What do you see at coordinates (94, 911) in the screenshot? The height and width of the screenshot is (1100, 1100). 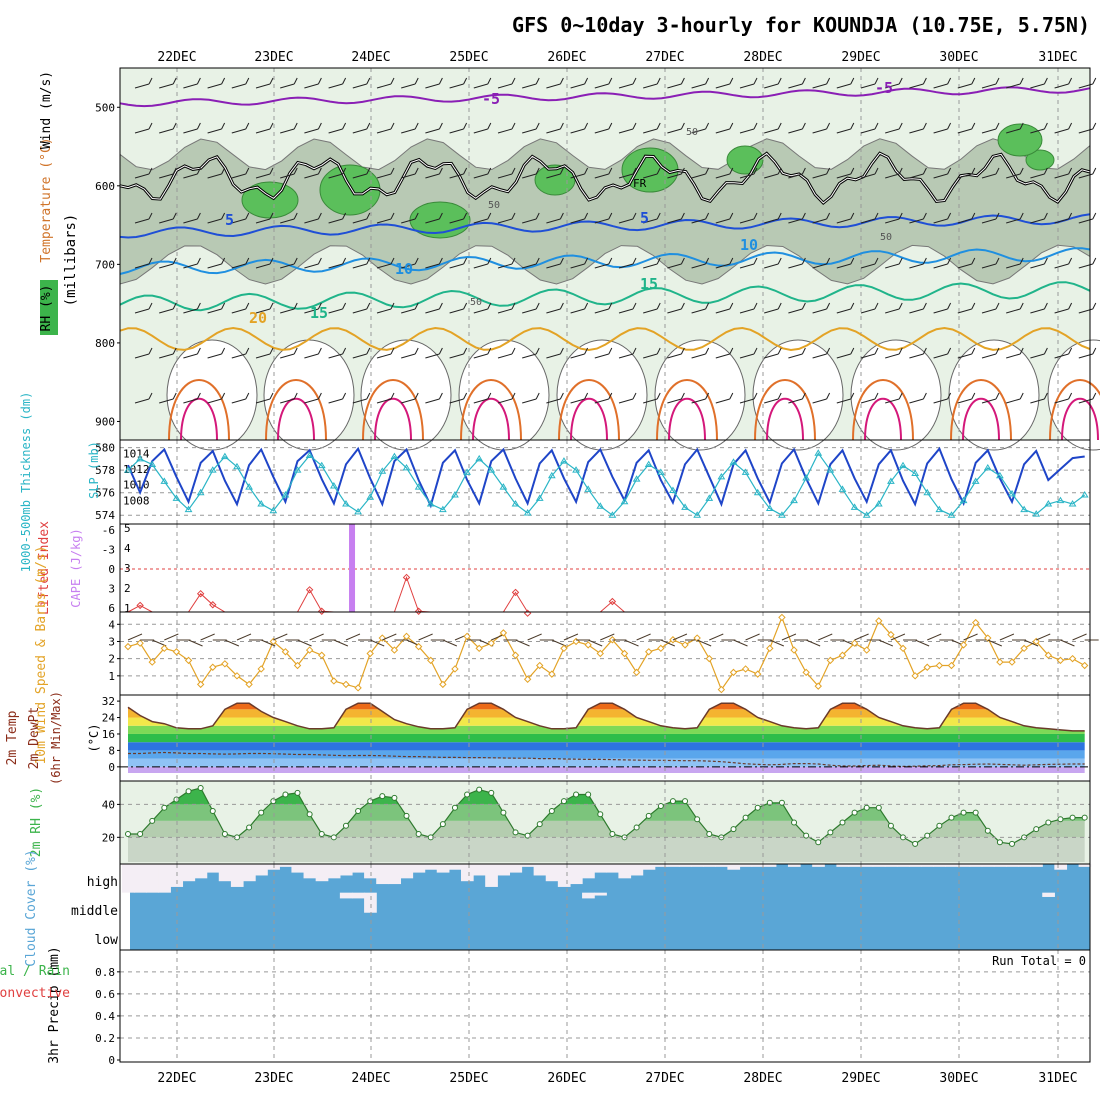 I see `cloud-level-label: middle` at bounding box center [94, 911].